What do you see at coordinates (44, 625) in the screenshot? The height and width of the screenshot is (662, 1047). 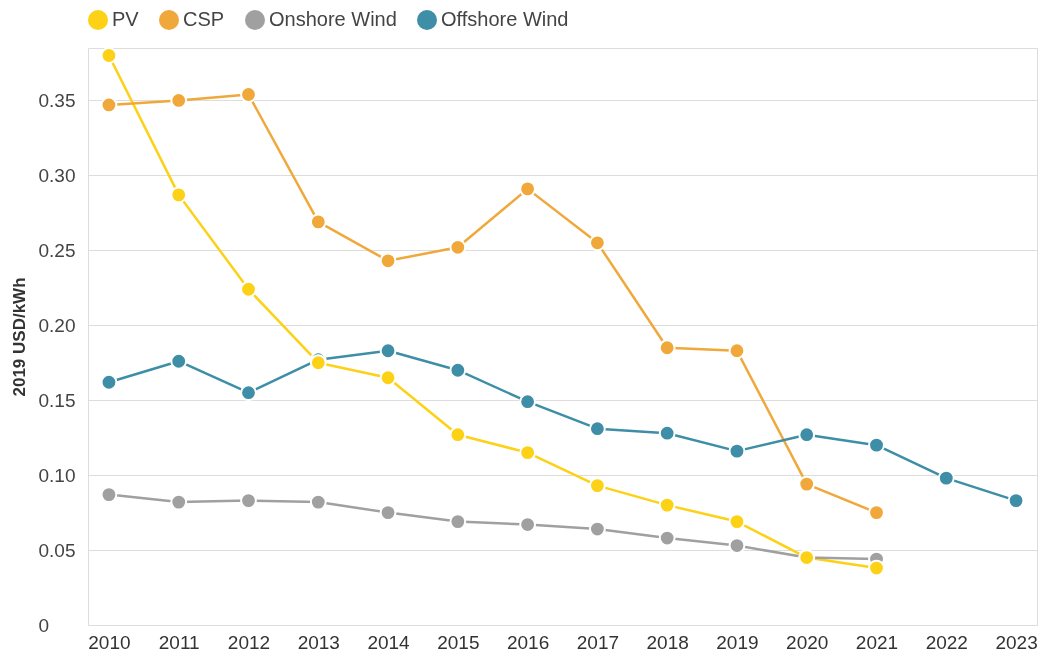 I see `y-tick-label: 0` at bounding box center [44, 625].